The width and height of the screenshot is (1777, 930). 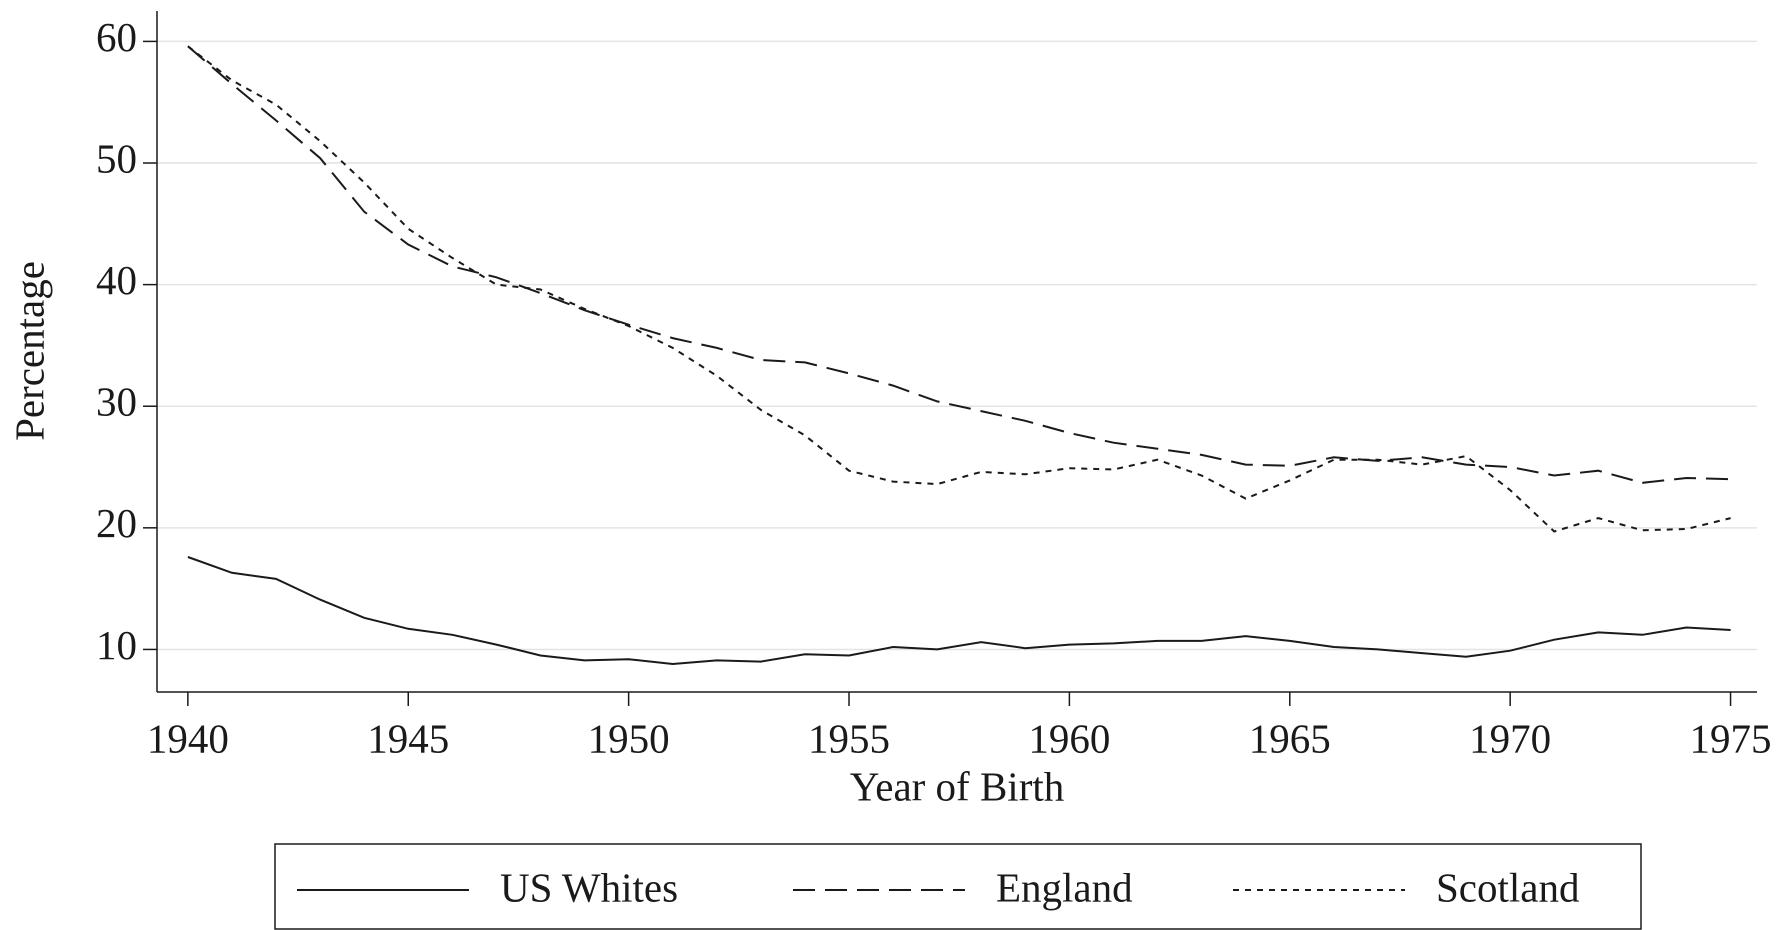 I want to click on legend-label: England, so click(x=1064, y=887).